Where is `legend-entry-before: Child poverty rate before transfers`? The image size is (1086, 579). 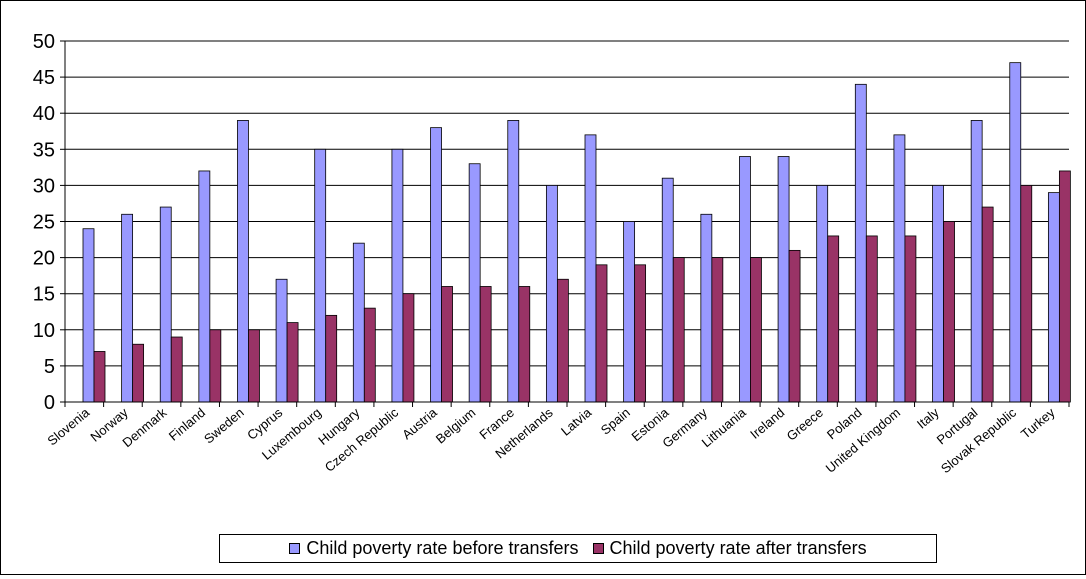
legend-entry-before: Child poverty rate before transfers is located at coordinates (434, 548).